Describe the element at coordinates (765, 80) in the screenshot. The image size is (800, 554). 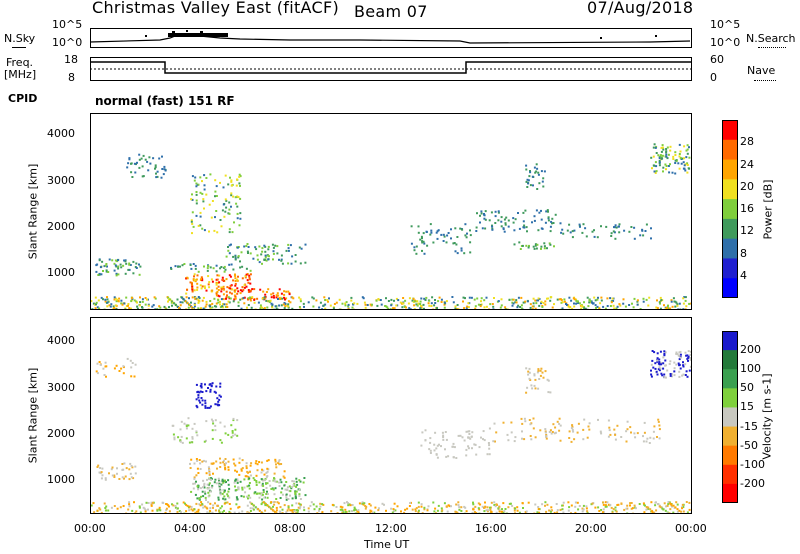
I see `nave-line` at that location.